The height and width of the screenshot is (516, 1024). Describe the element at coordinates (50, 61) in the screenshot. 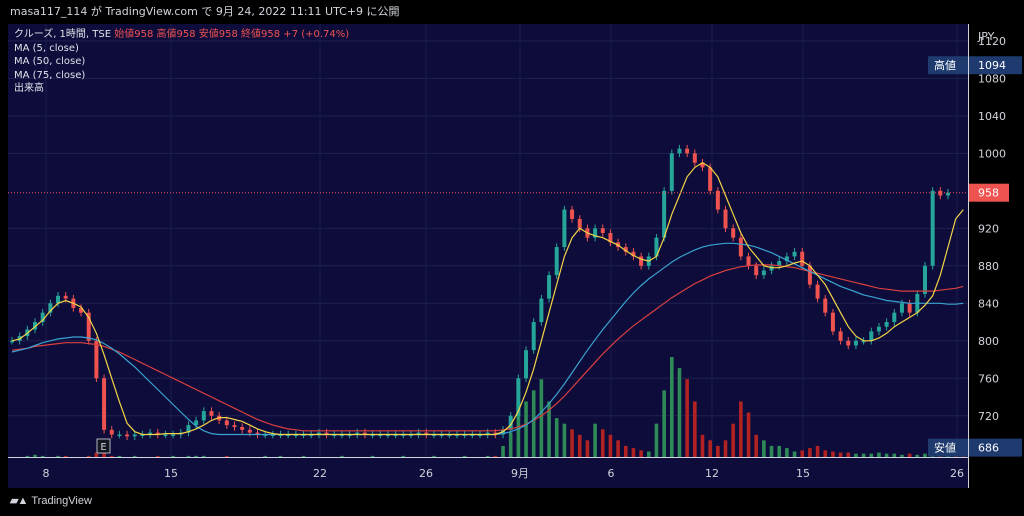

I see `legend-ma50: MA (50, close)` at that location.